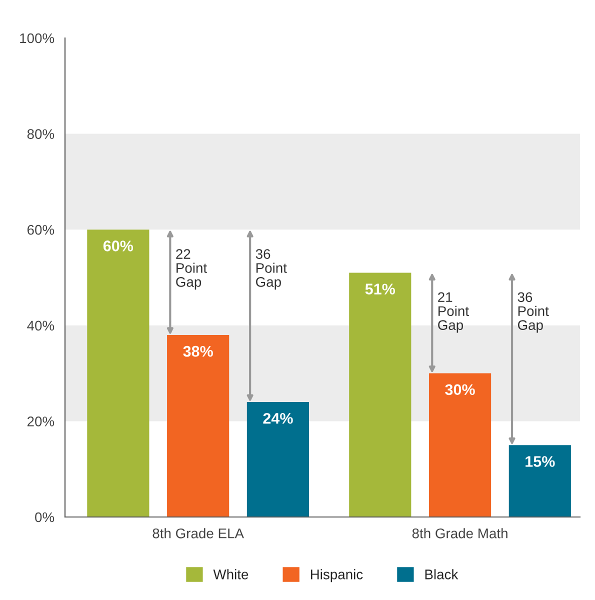 This screenshot has height=600, width=595. Describe the element at coordinates (118, 246) in the screenshot. I see `text: 60%` at that location.